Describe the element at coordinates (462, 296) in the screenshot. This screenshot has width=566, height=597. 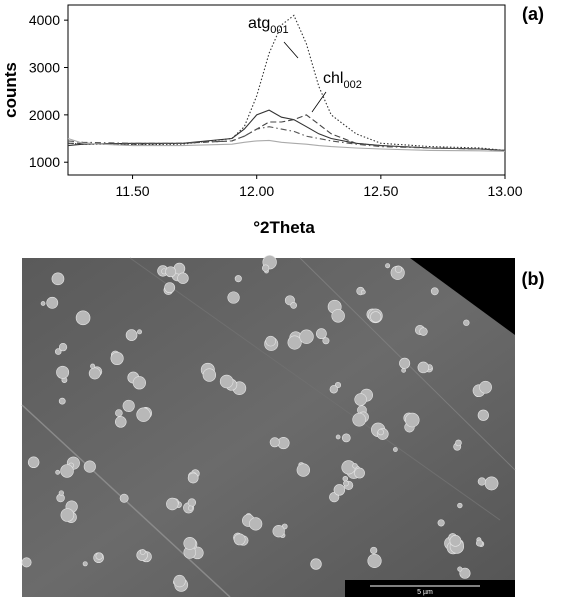
I see `sem-edge` at that location.